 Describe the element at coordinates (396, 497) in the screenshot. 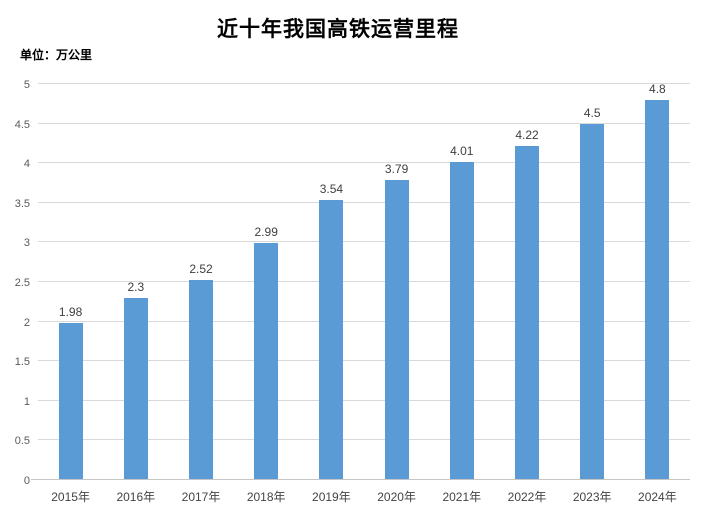

I see `x-axis-tick-label: 2020年` at that location.